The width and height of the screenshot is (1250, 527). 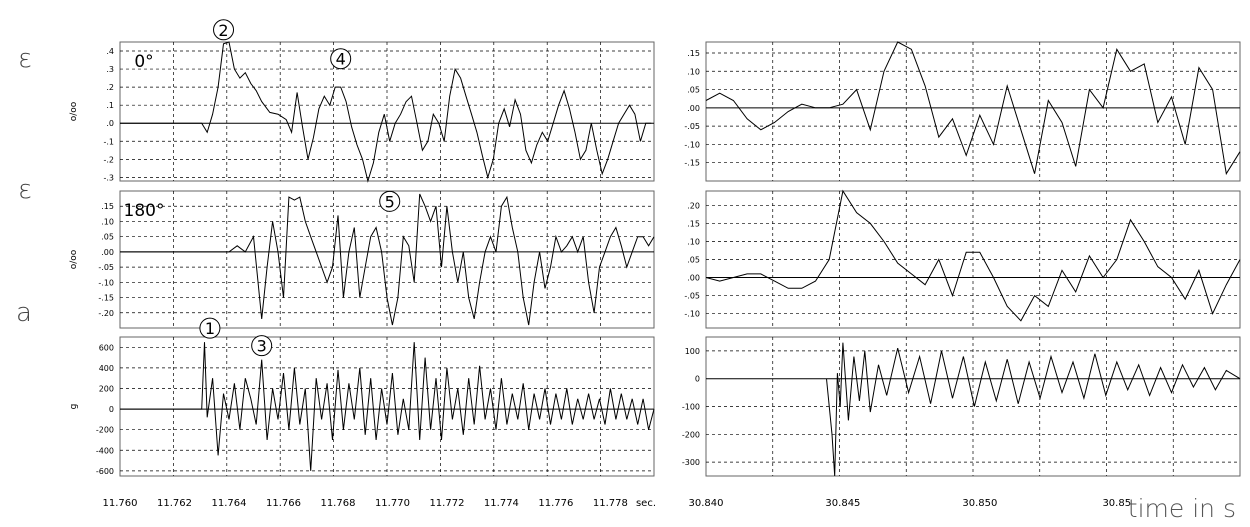 I want to click on accel-left-xtick-label: 11.772, so click(x=446, y=503).